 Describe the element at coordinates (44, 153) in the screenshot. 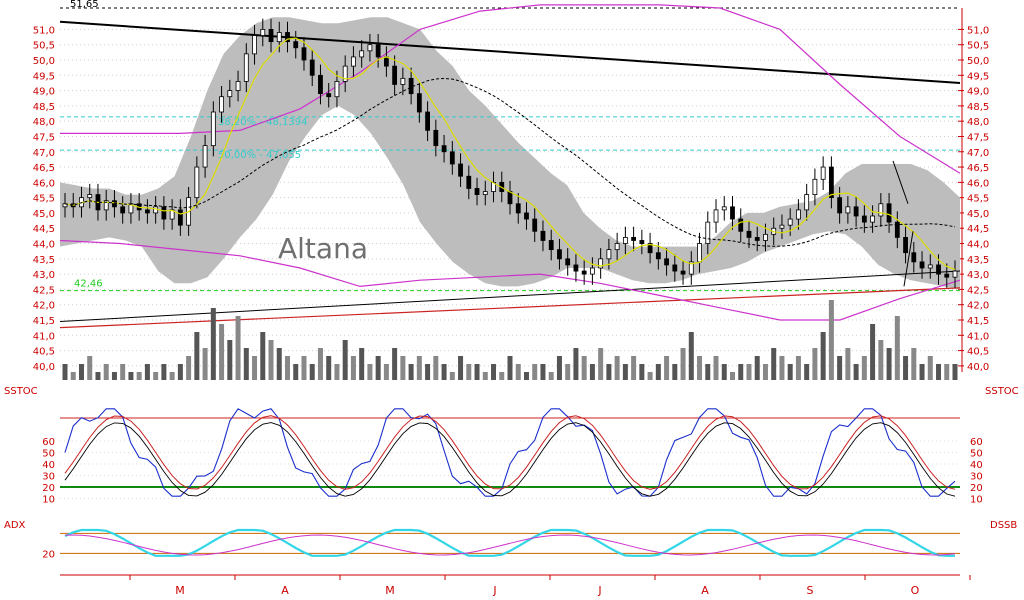

I see `price-y-tick-left: 47,0` at that location.